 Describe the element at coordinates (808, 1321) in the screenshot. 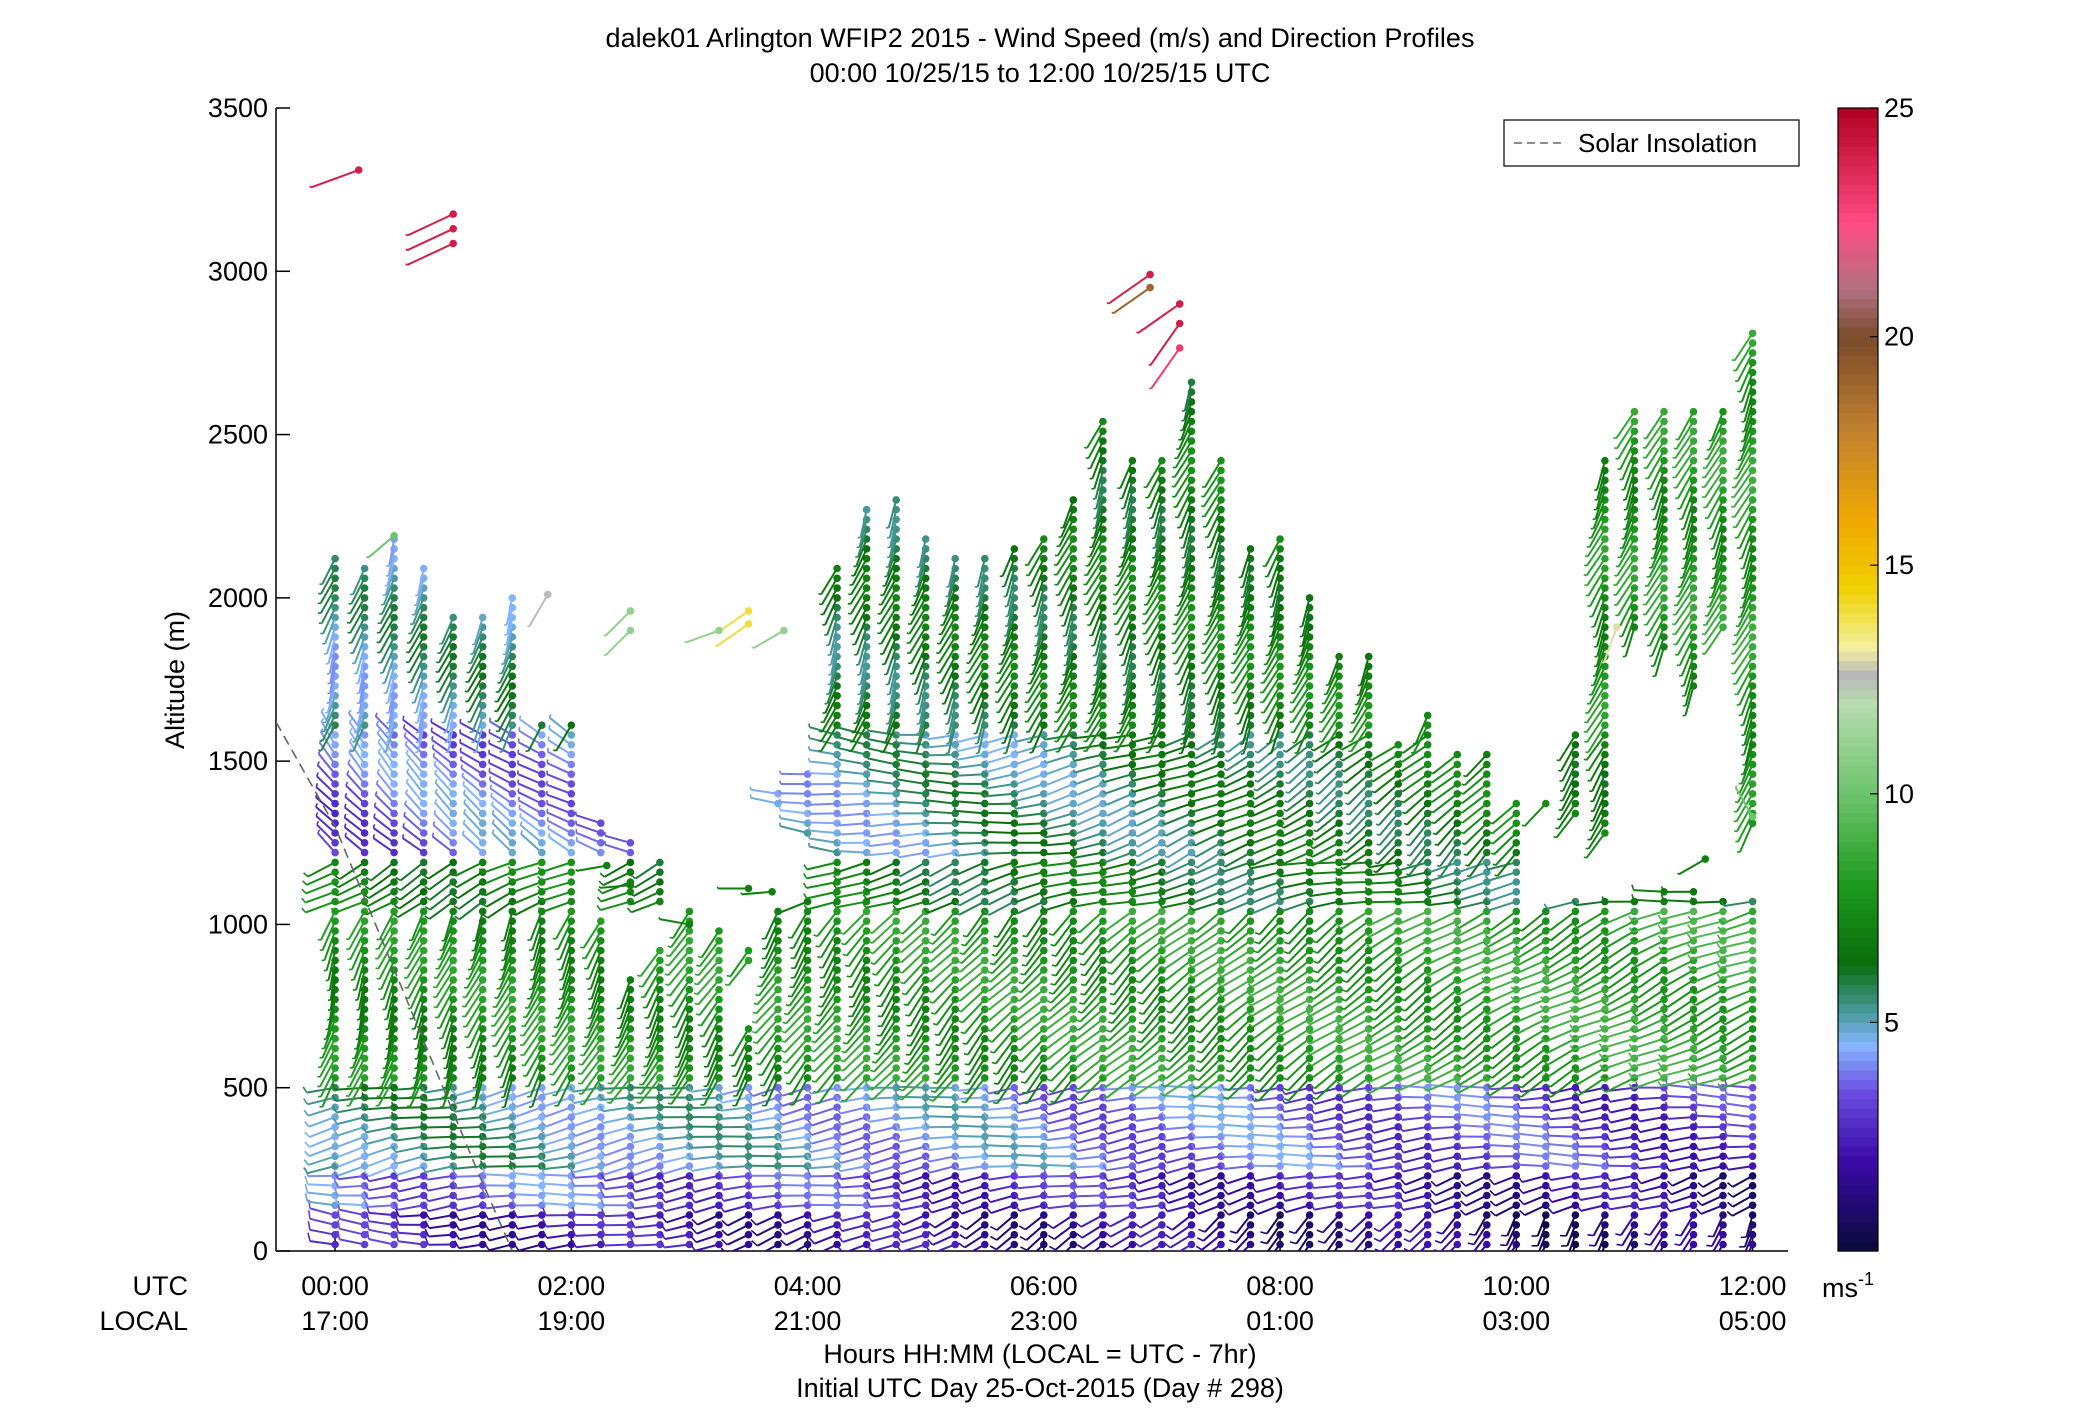

I see `x-tick-label-local: 21:00` at that location.